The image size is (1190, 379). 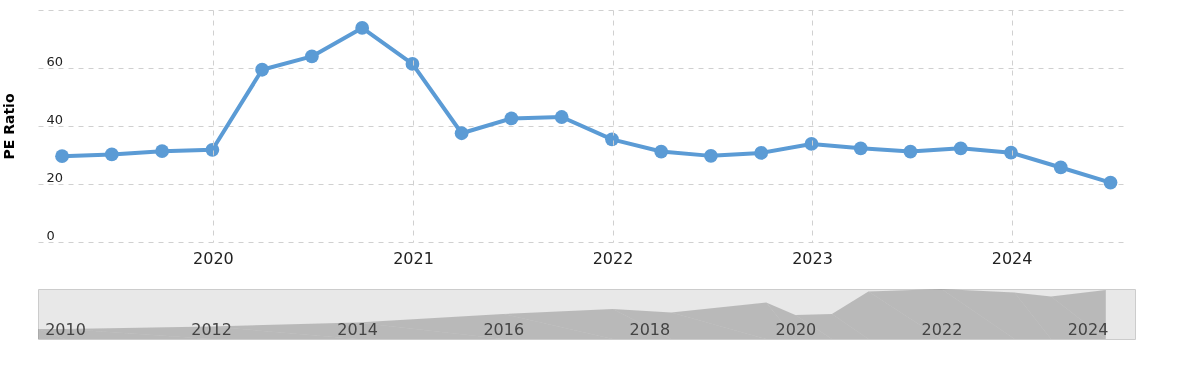 What do you see at coordinates (50, 235) in the screenshot?
I see `y-tick-label: 0` at bounding box center [50, 235].